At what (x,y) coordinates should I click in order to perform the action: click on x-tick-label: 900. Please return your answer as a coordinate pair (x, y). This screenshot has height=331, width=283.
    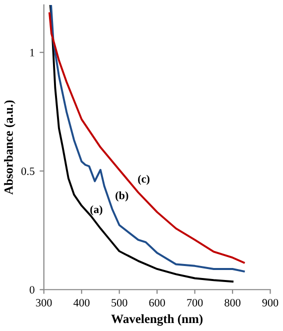
    Looking at the image, I should click on (270, 302).